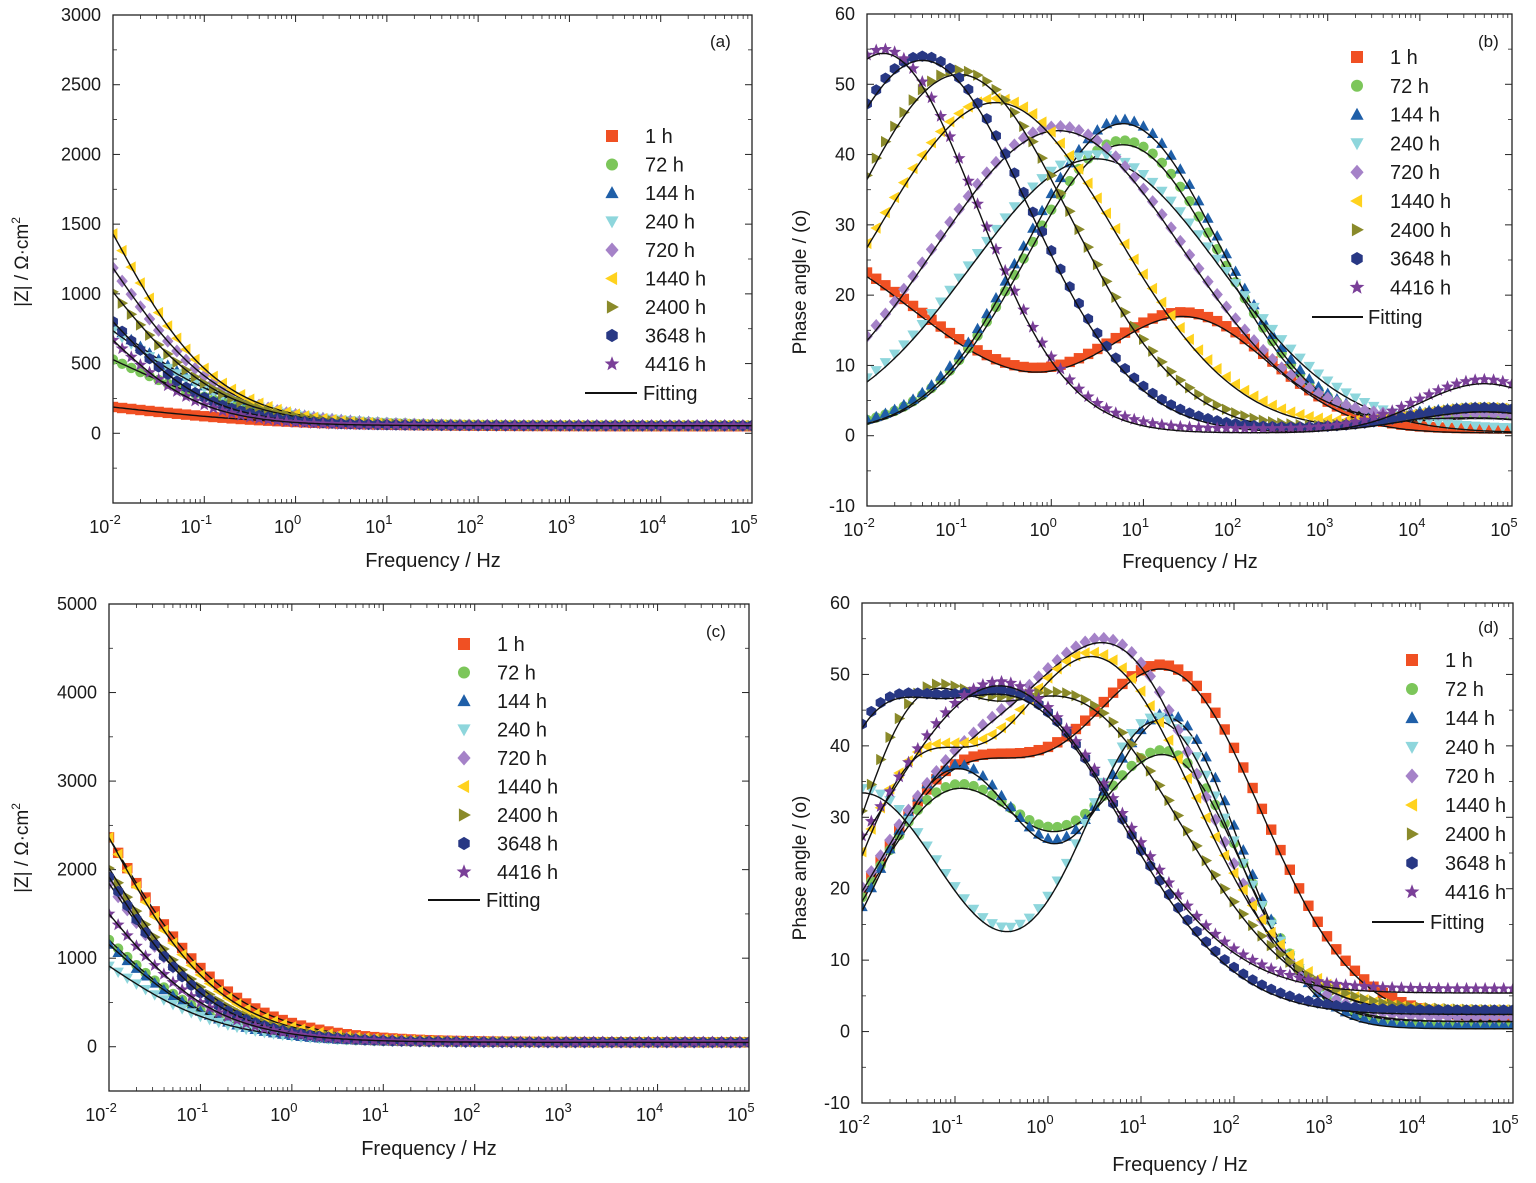 This screenshot has width=1536, height=1183. What do you see at coordinates (1488, 41) in the screenshot?
I see `panel-b-label: (b)` at bounding box center [1488, 41].